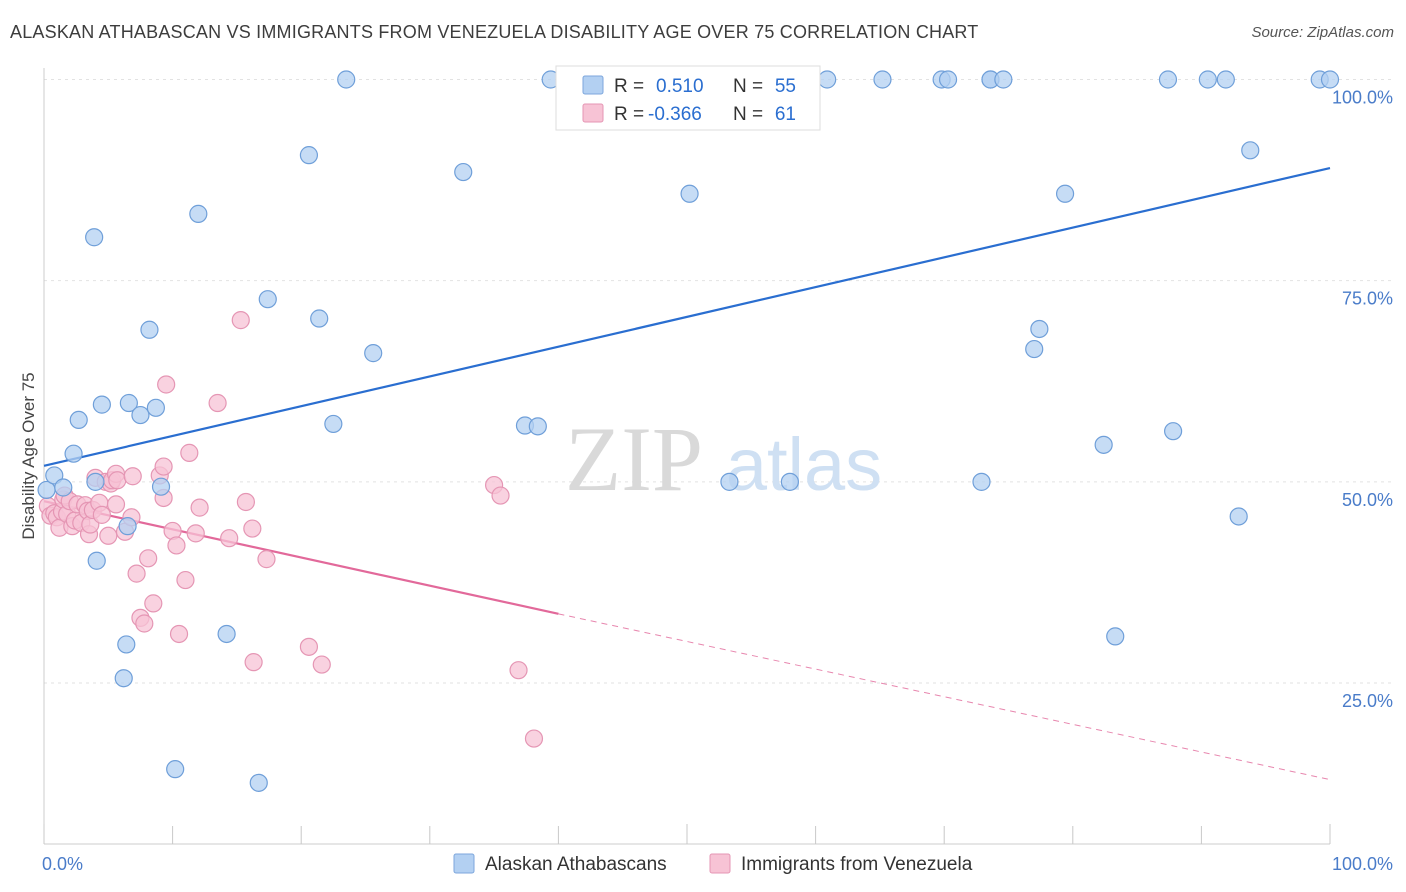 Image resolution: width=1406 pixels, height=892 pixels. What do you see at coordinates (28, 455) in the screenshot?
I see `y-axis-label: Disability Age Over 75` at bounding box center [28, 455].